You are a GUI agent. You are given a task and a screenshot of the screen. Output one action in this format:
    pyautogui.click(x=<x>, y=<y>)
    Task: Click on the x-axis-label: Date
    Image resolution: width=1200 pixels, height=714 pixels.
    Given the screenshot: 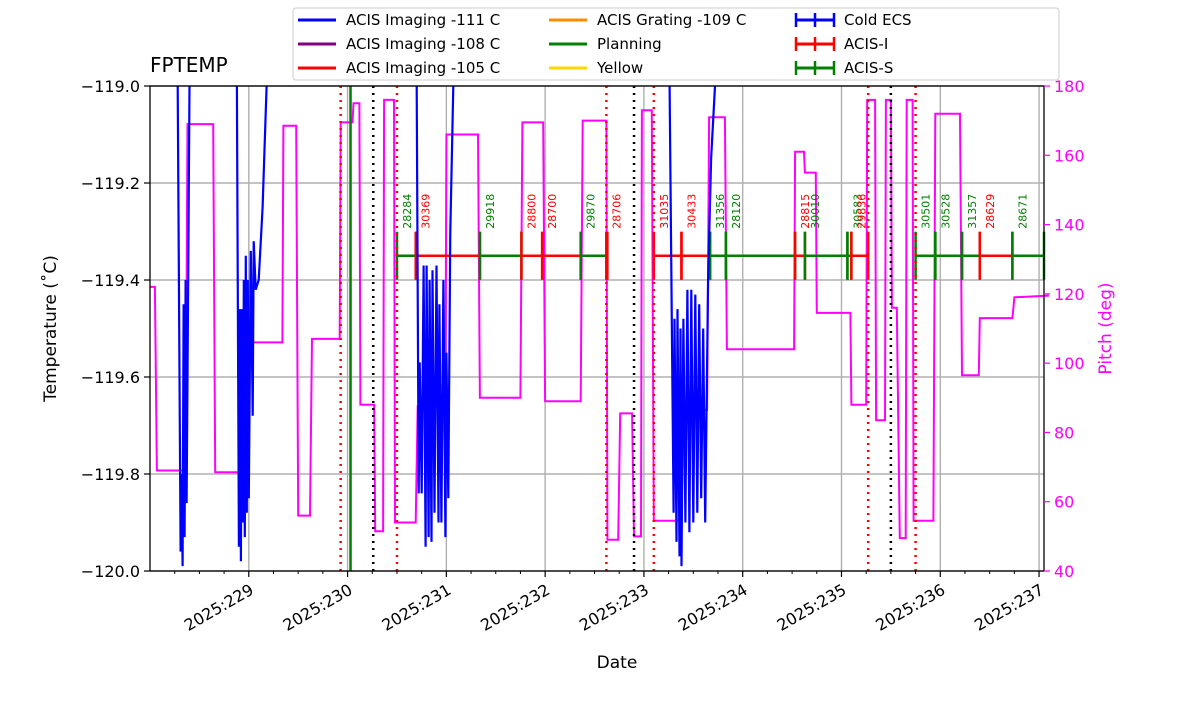 What is the action you would take?
    pyautogui.click(x=617, y=663)
    